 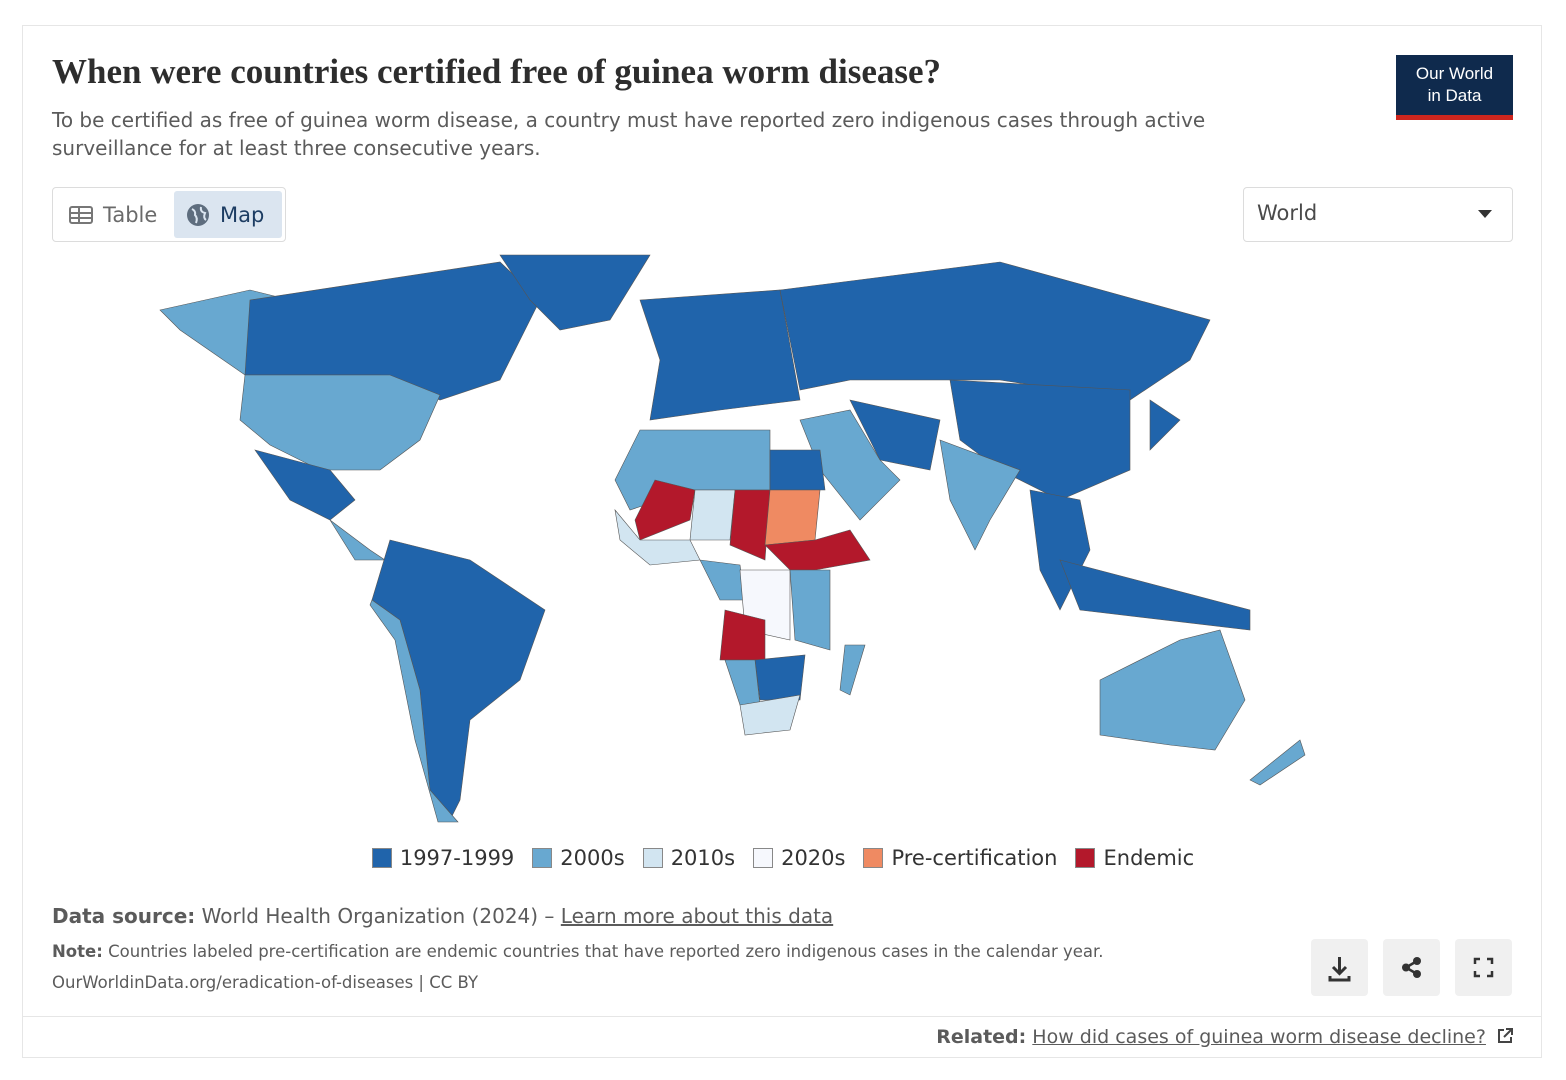 I want to click on related-label: Related:, so click(x=981, y=1037).